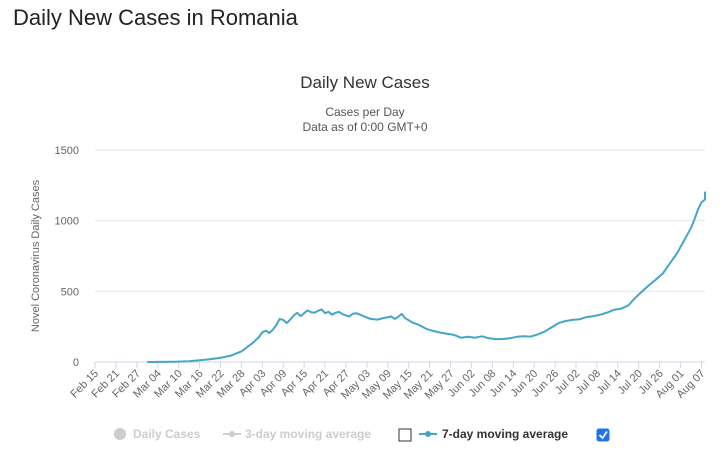 This screenshot has height=457, width=726. What do you see at coordinates (67, 257) in the screenshot?
I see `y-tick-labels: 0 500 1000 1500` at bounding box center [67, 257].